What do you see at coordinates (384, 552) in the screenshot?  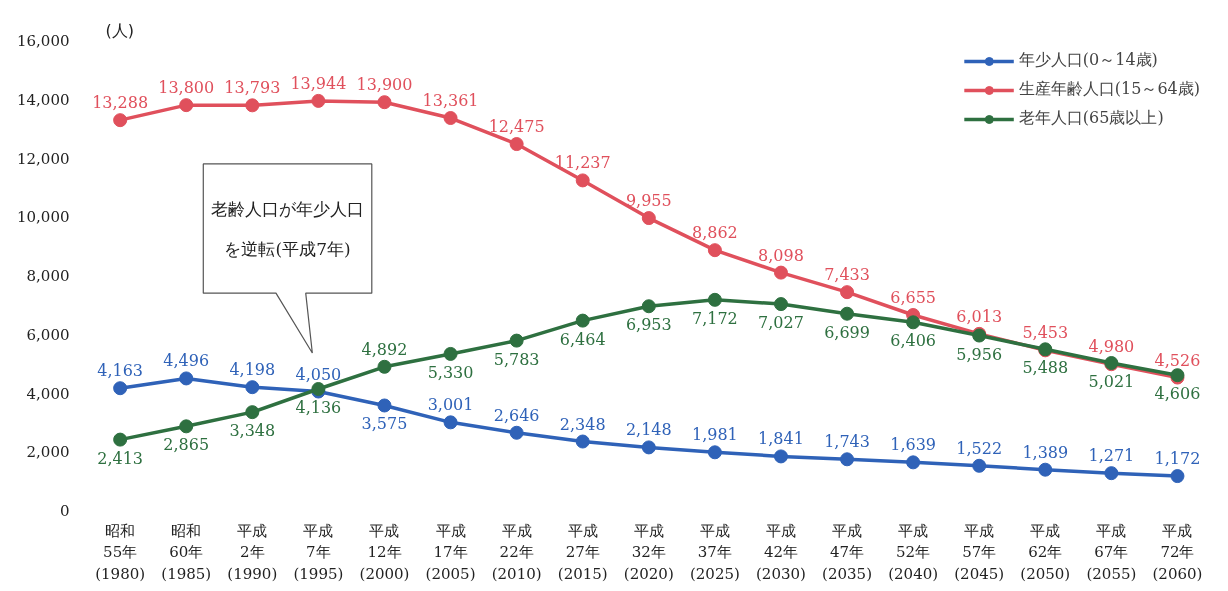 I see `x-tick-label: 平成 12年 (2000)` at bounding box center [384, 552].